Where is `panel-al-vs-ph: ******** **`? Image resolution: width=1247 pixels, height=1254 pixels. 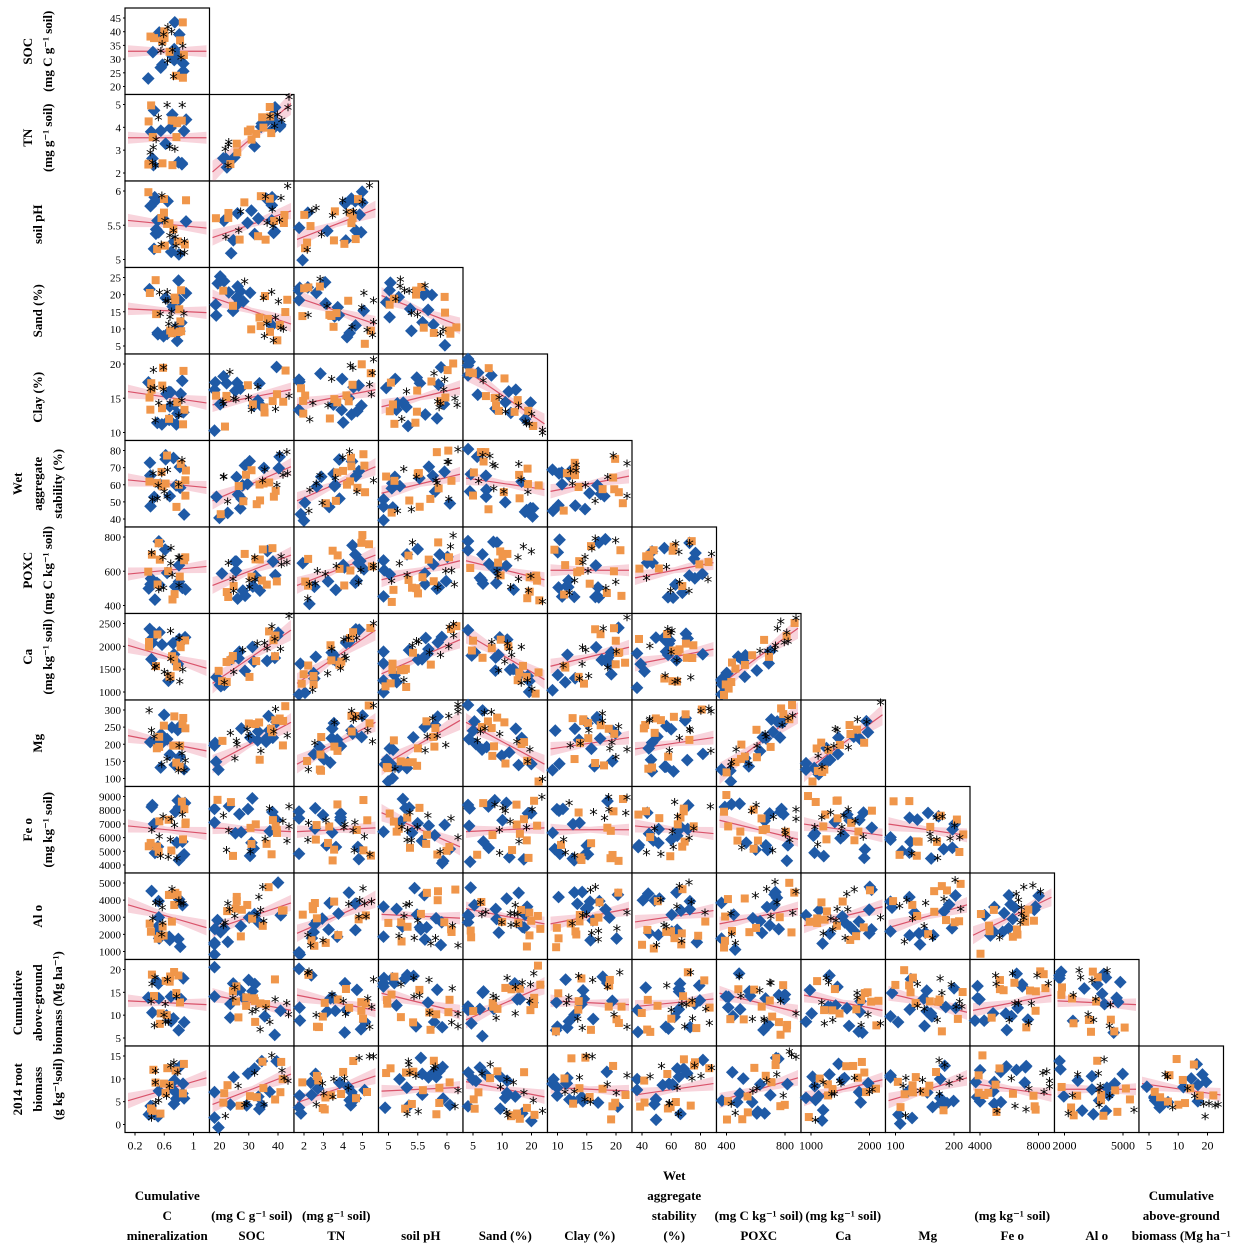 panel-al-vs-ph: ******** ** is located at coordinates (420, 916).